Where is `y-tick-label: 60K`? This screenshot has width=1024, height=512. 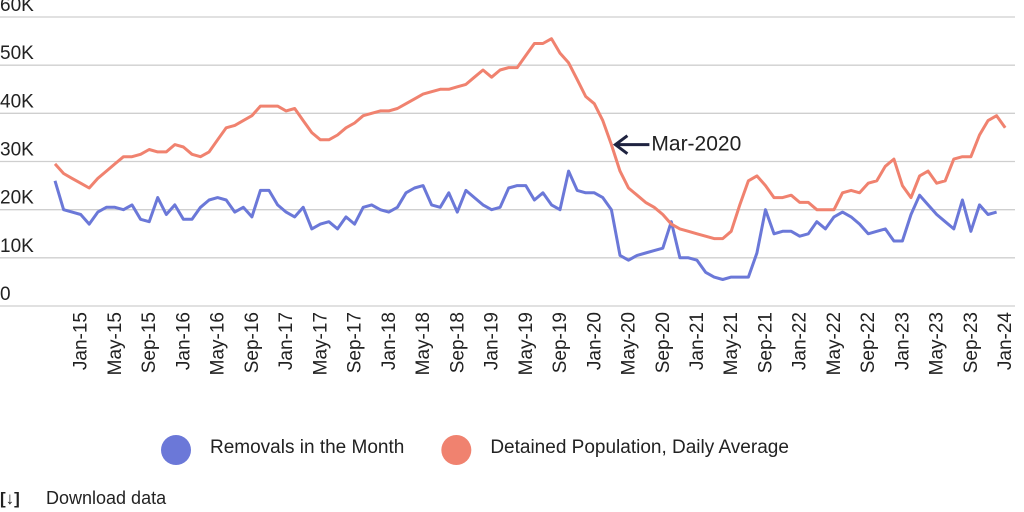 y-tick-label: 60K is located at coordinates (17, 8).